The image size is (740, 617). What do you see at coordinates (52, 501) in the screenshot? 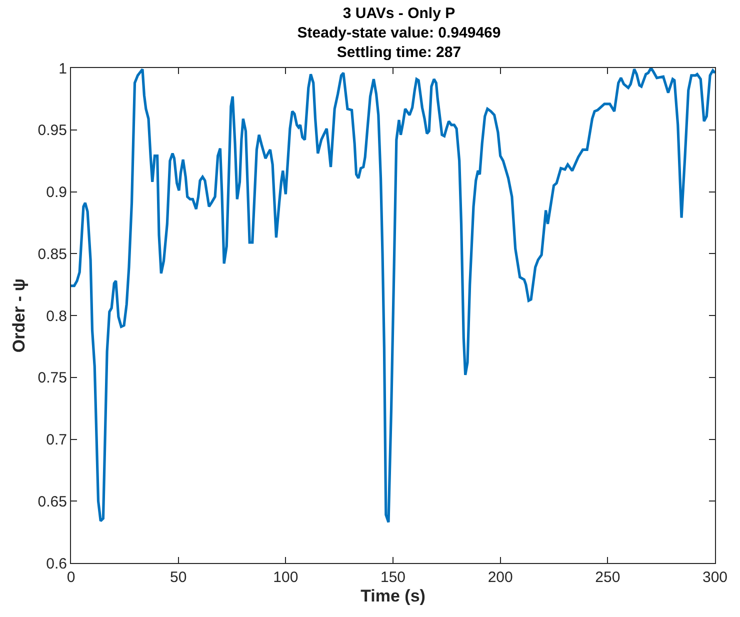
I see `y-tick-label: 0.65` at bounding box center [52, 501].